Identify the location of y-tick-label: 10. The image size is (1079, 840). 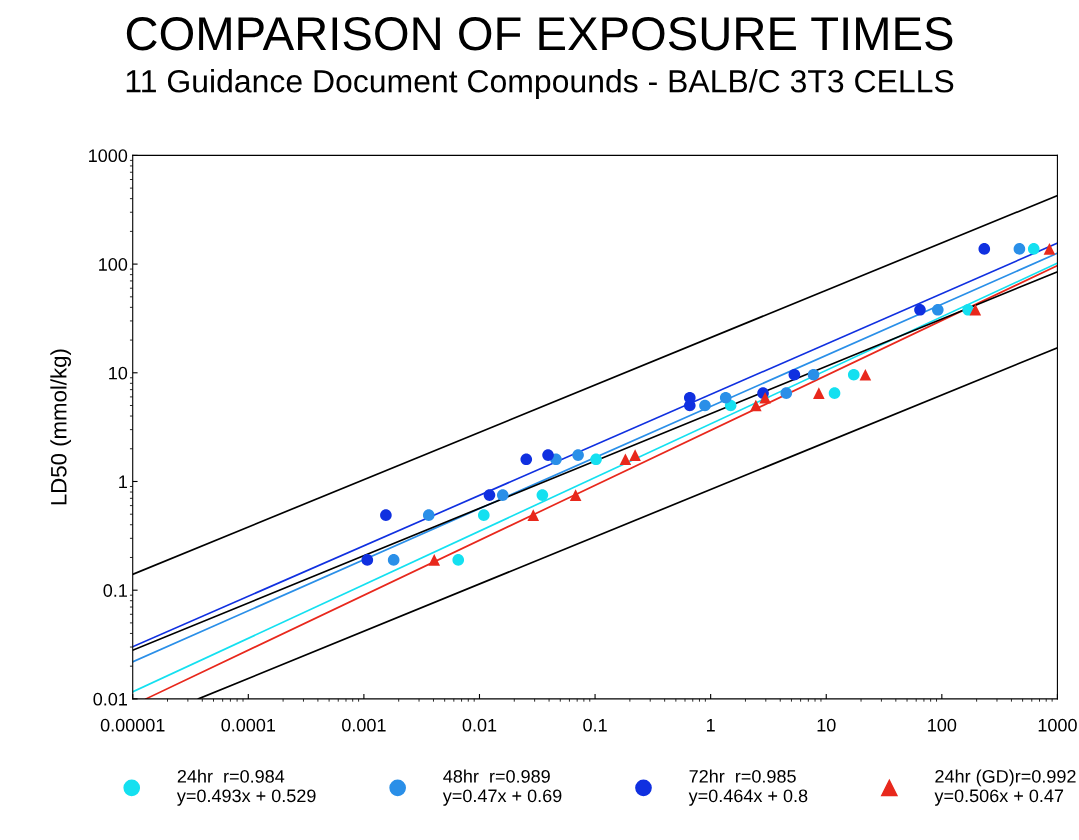
(118, 373).